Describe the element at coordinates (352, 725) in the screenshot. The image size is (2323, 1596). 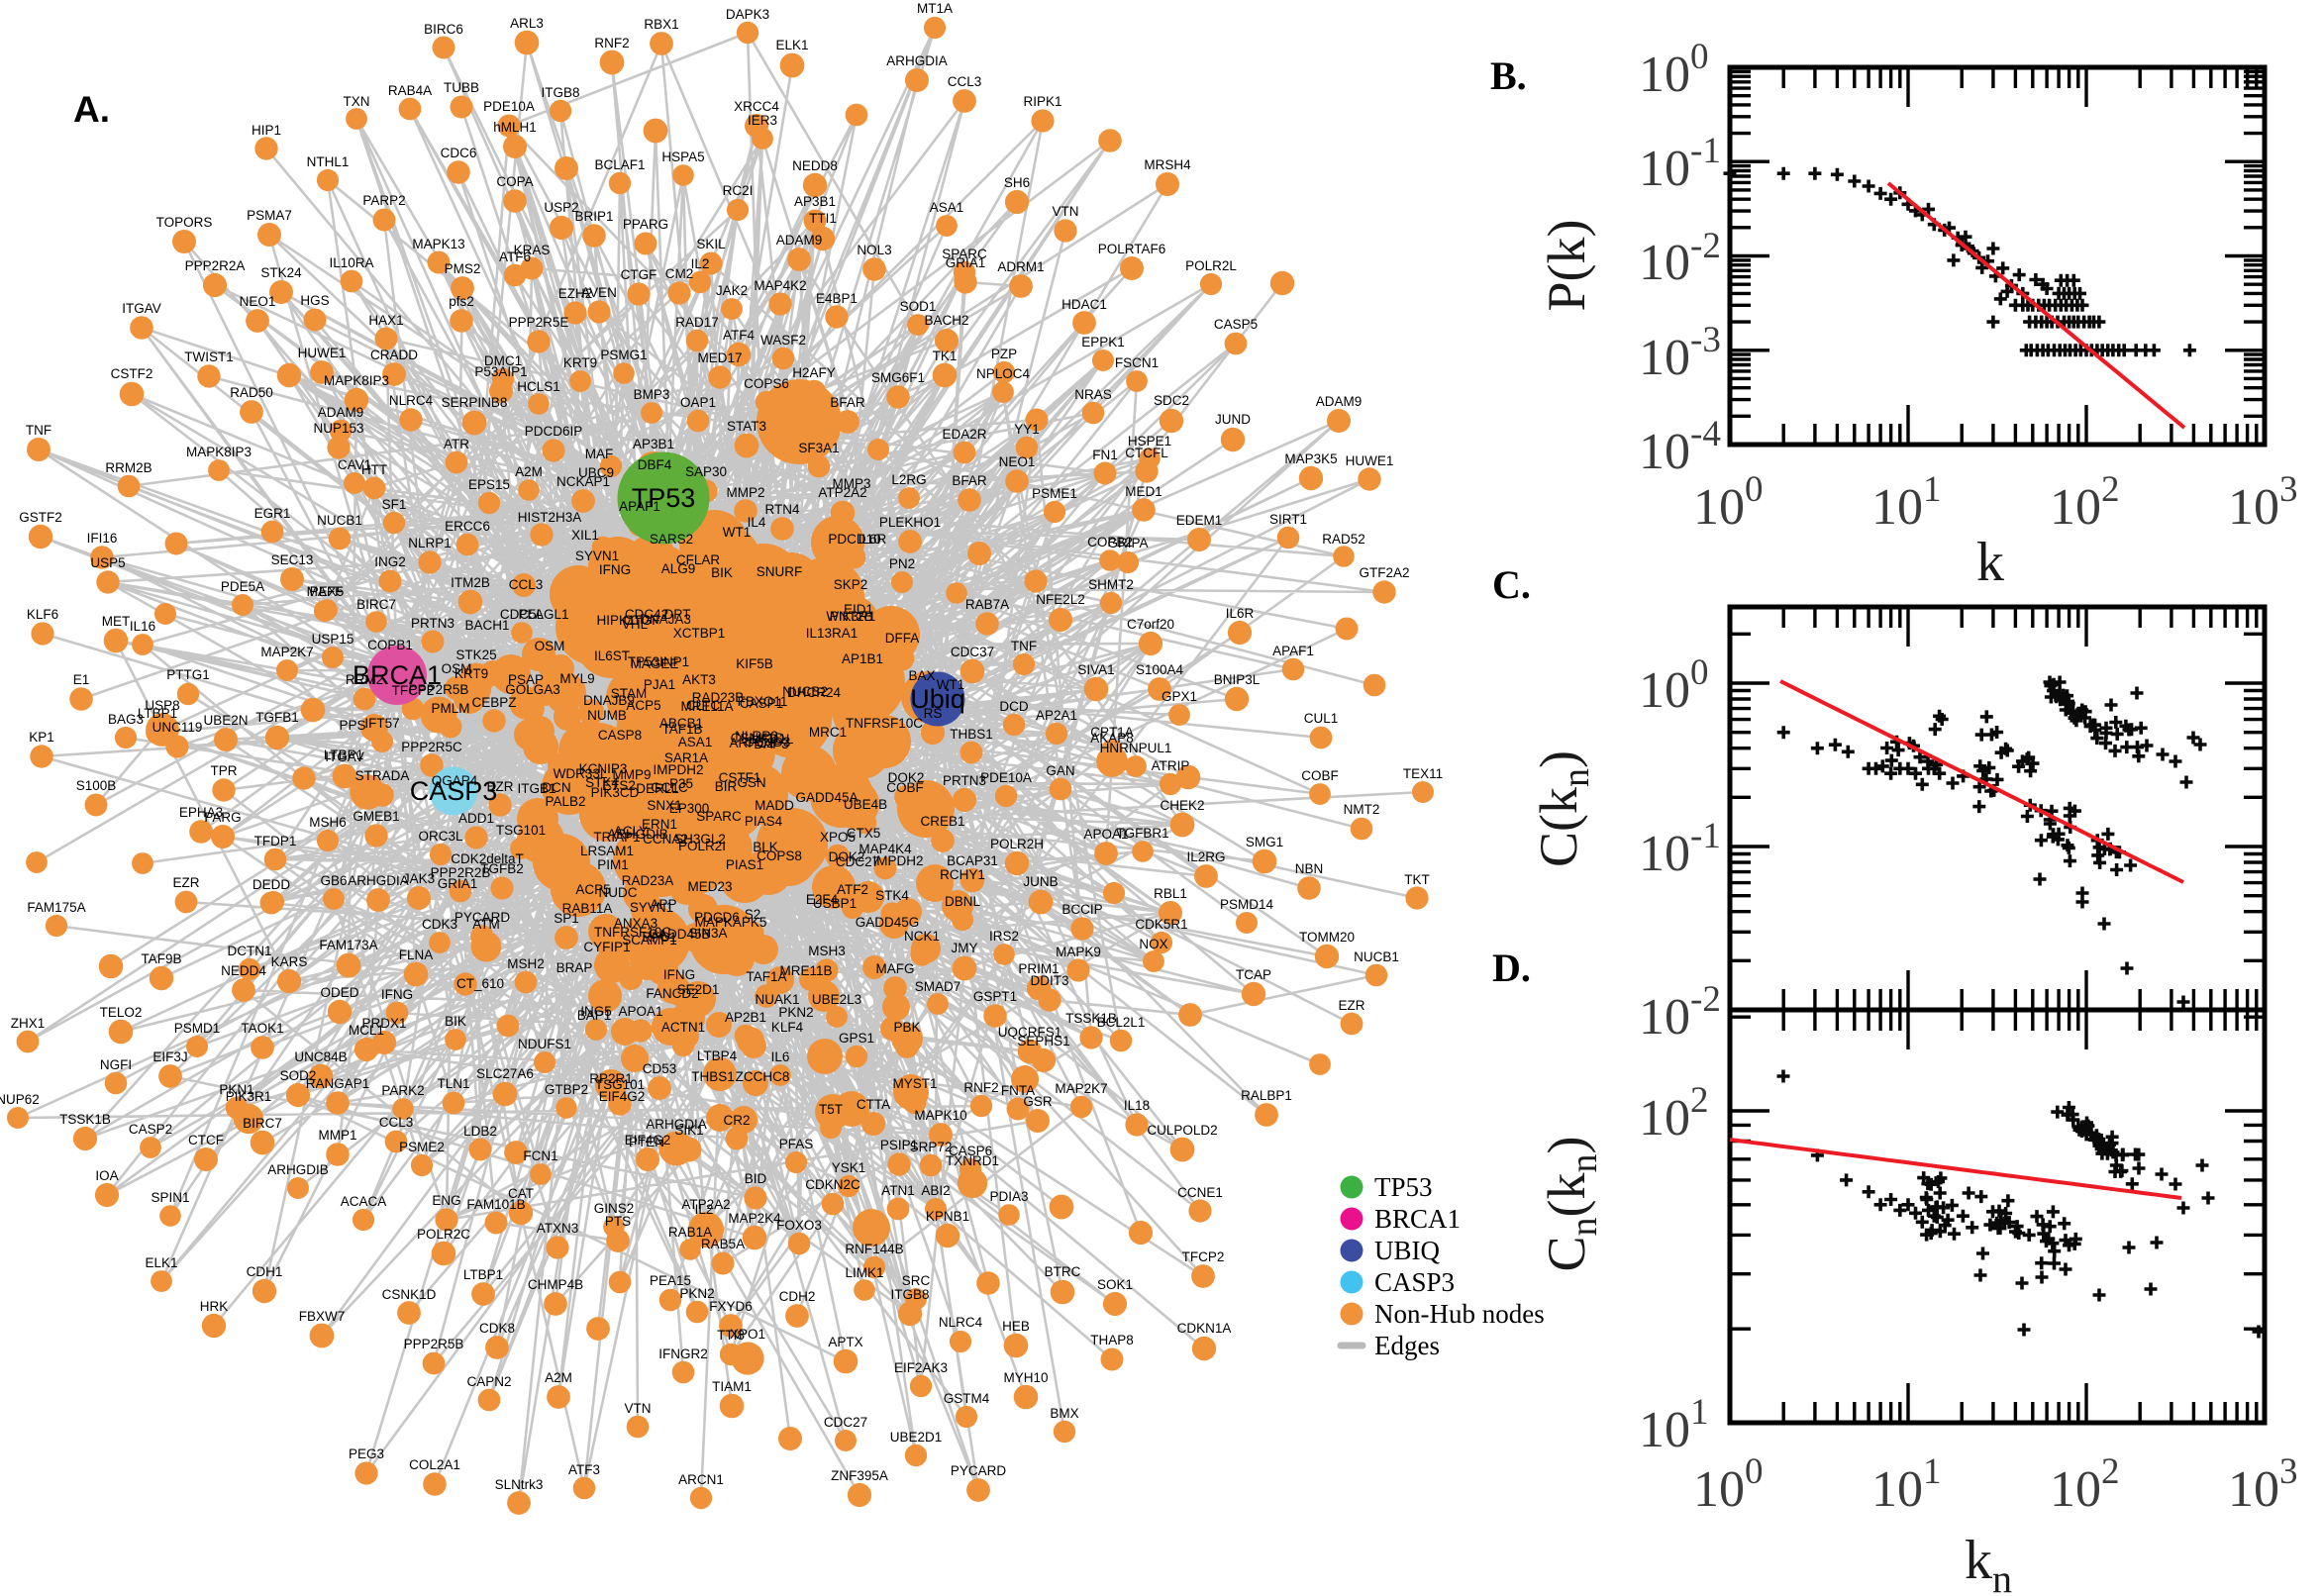
I see `svg-text: PPS` at that location.